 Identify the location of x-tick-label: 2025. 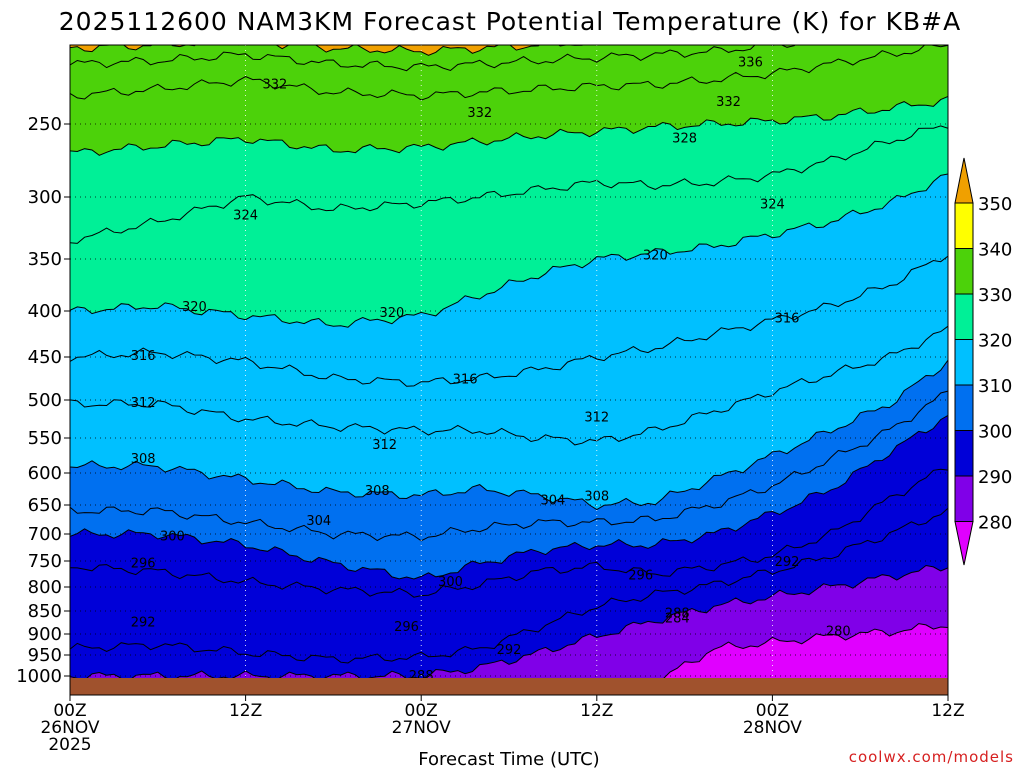
(69, 745).